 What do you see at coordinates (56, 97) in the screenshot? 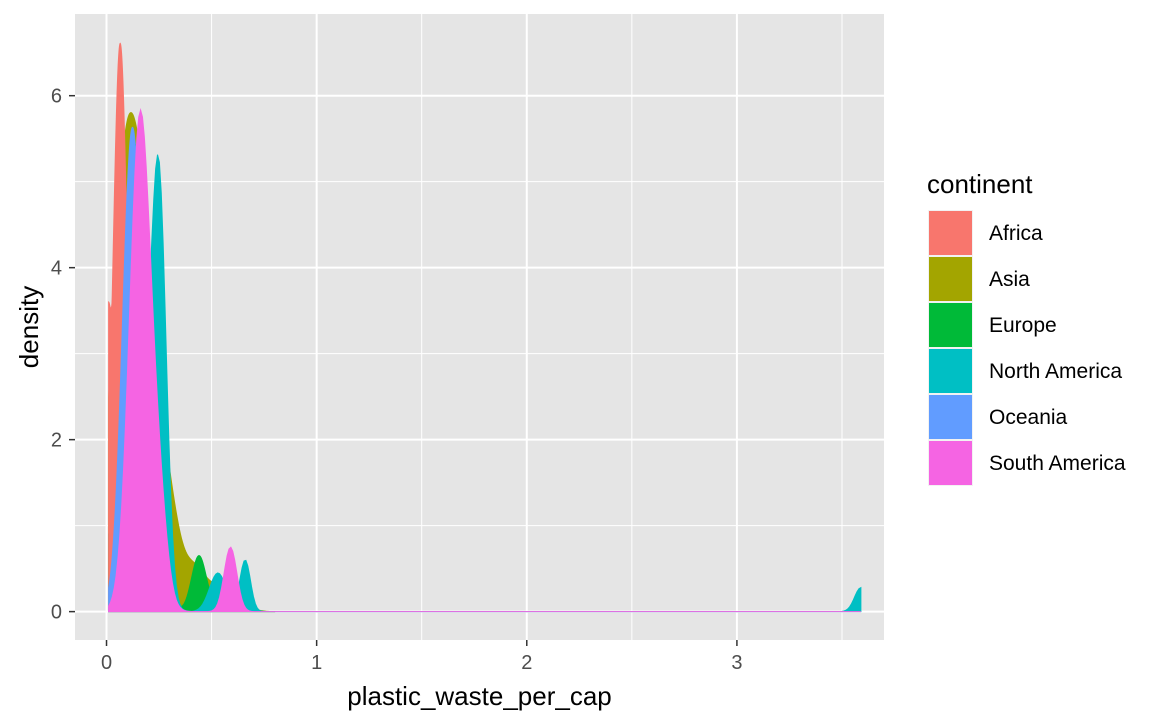
I see `y-tick-label: 6` at bounding box center [56, 97].